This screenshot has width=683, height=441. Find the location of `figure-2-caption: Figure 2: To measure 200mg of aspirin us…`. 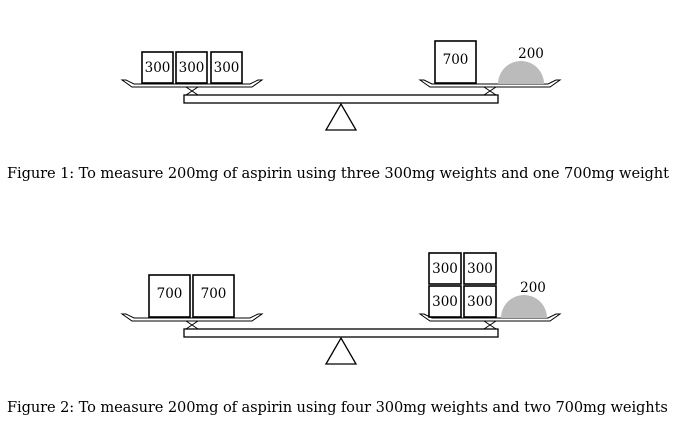

figure-2-caption: Figure 2: To measure 200mg of aspirin us… is located at coordinates (337, 407).